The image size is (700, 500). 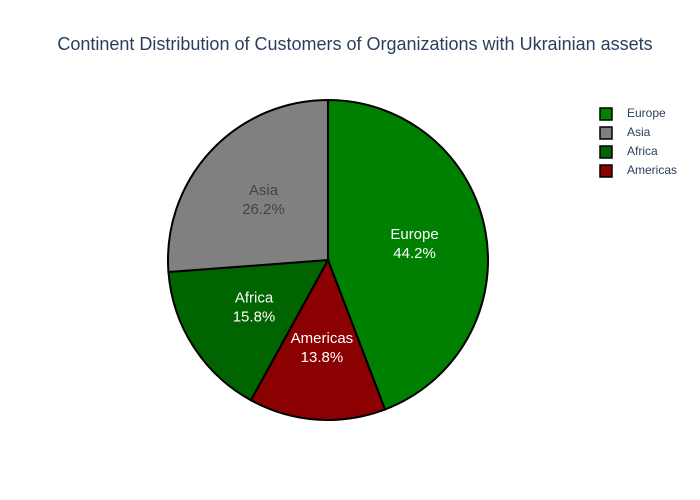 I want to click on slice-value-label: 26.2%, so click(x=263, y=209).